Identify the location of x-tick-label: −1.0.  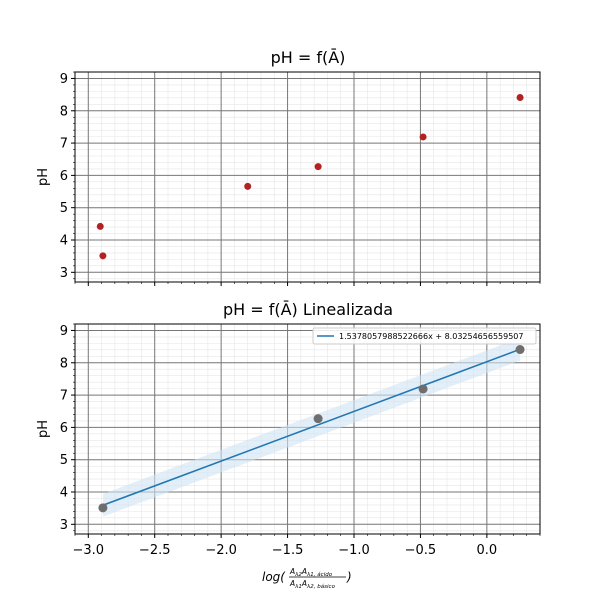
(354, 550).